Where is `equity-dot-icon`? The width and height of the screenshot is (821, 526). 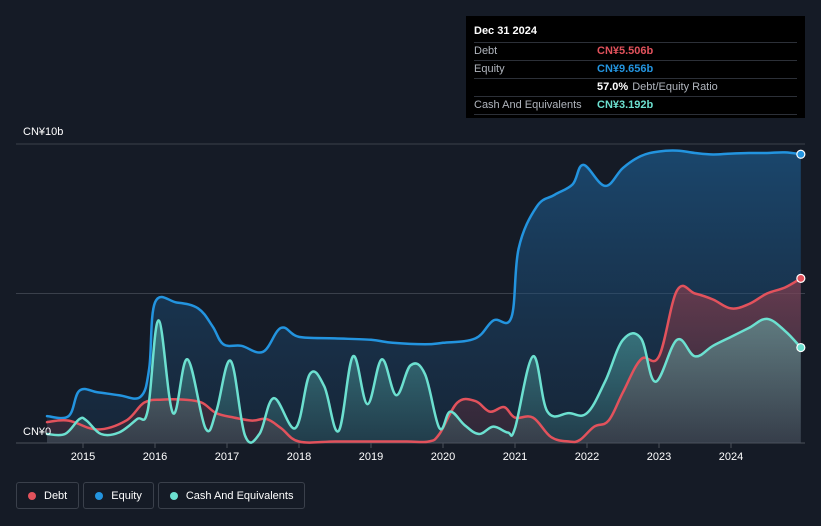 equity-dot-icon is located at coordinates (99, 495).